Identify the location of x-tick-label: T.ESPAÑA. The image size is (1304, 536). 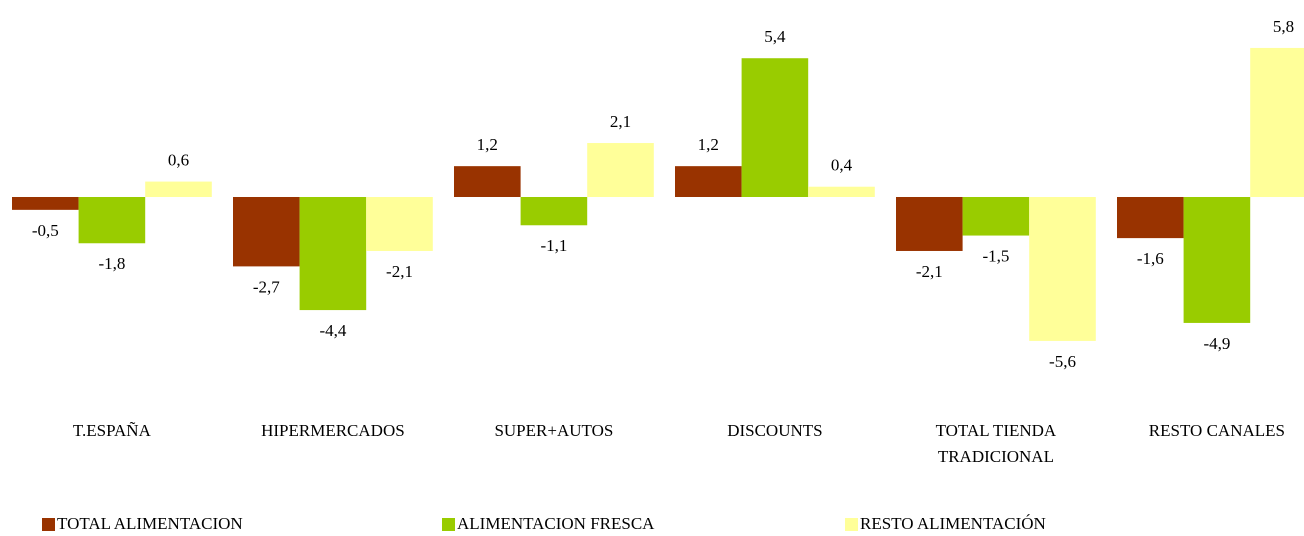
(111, 430).